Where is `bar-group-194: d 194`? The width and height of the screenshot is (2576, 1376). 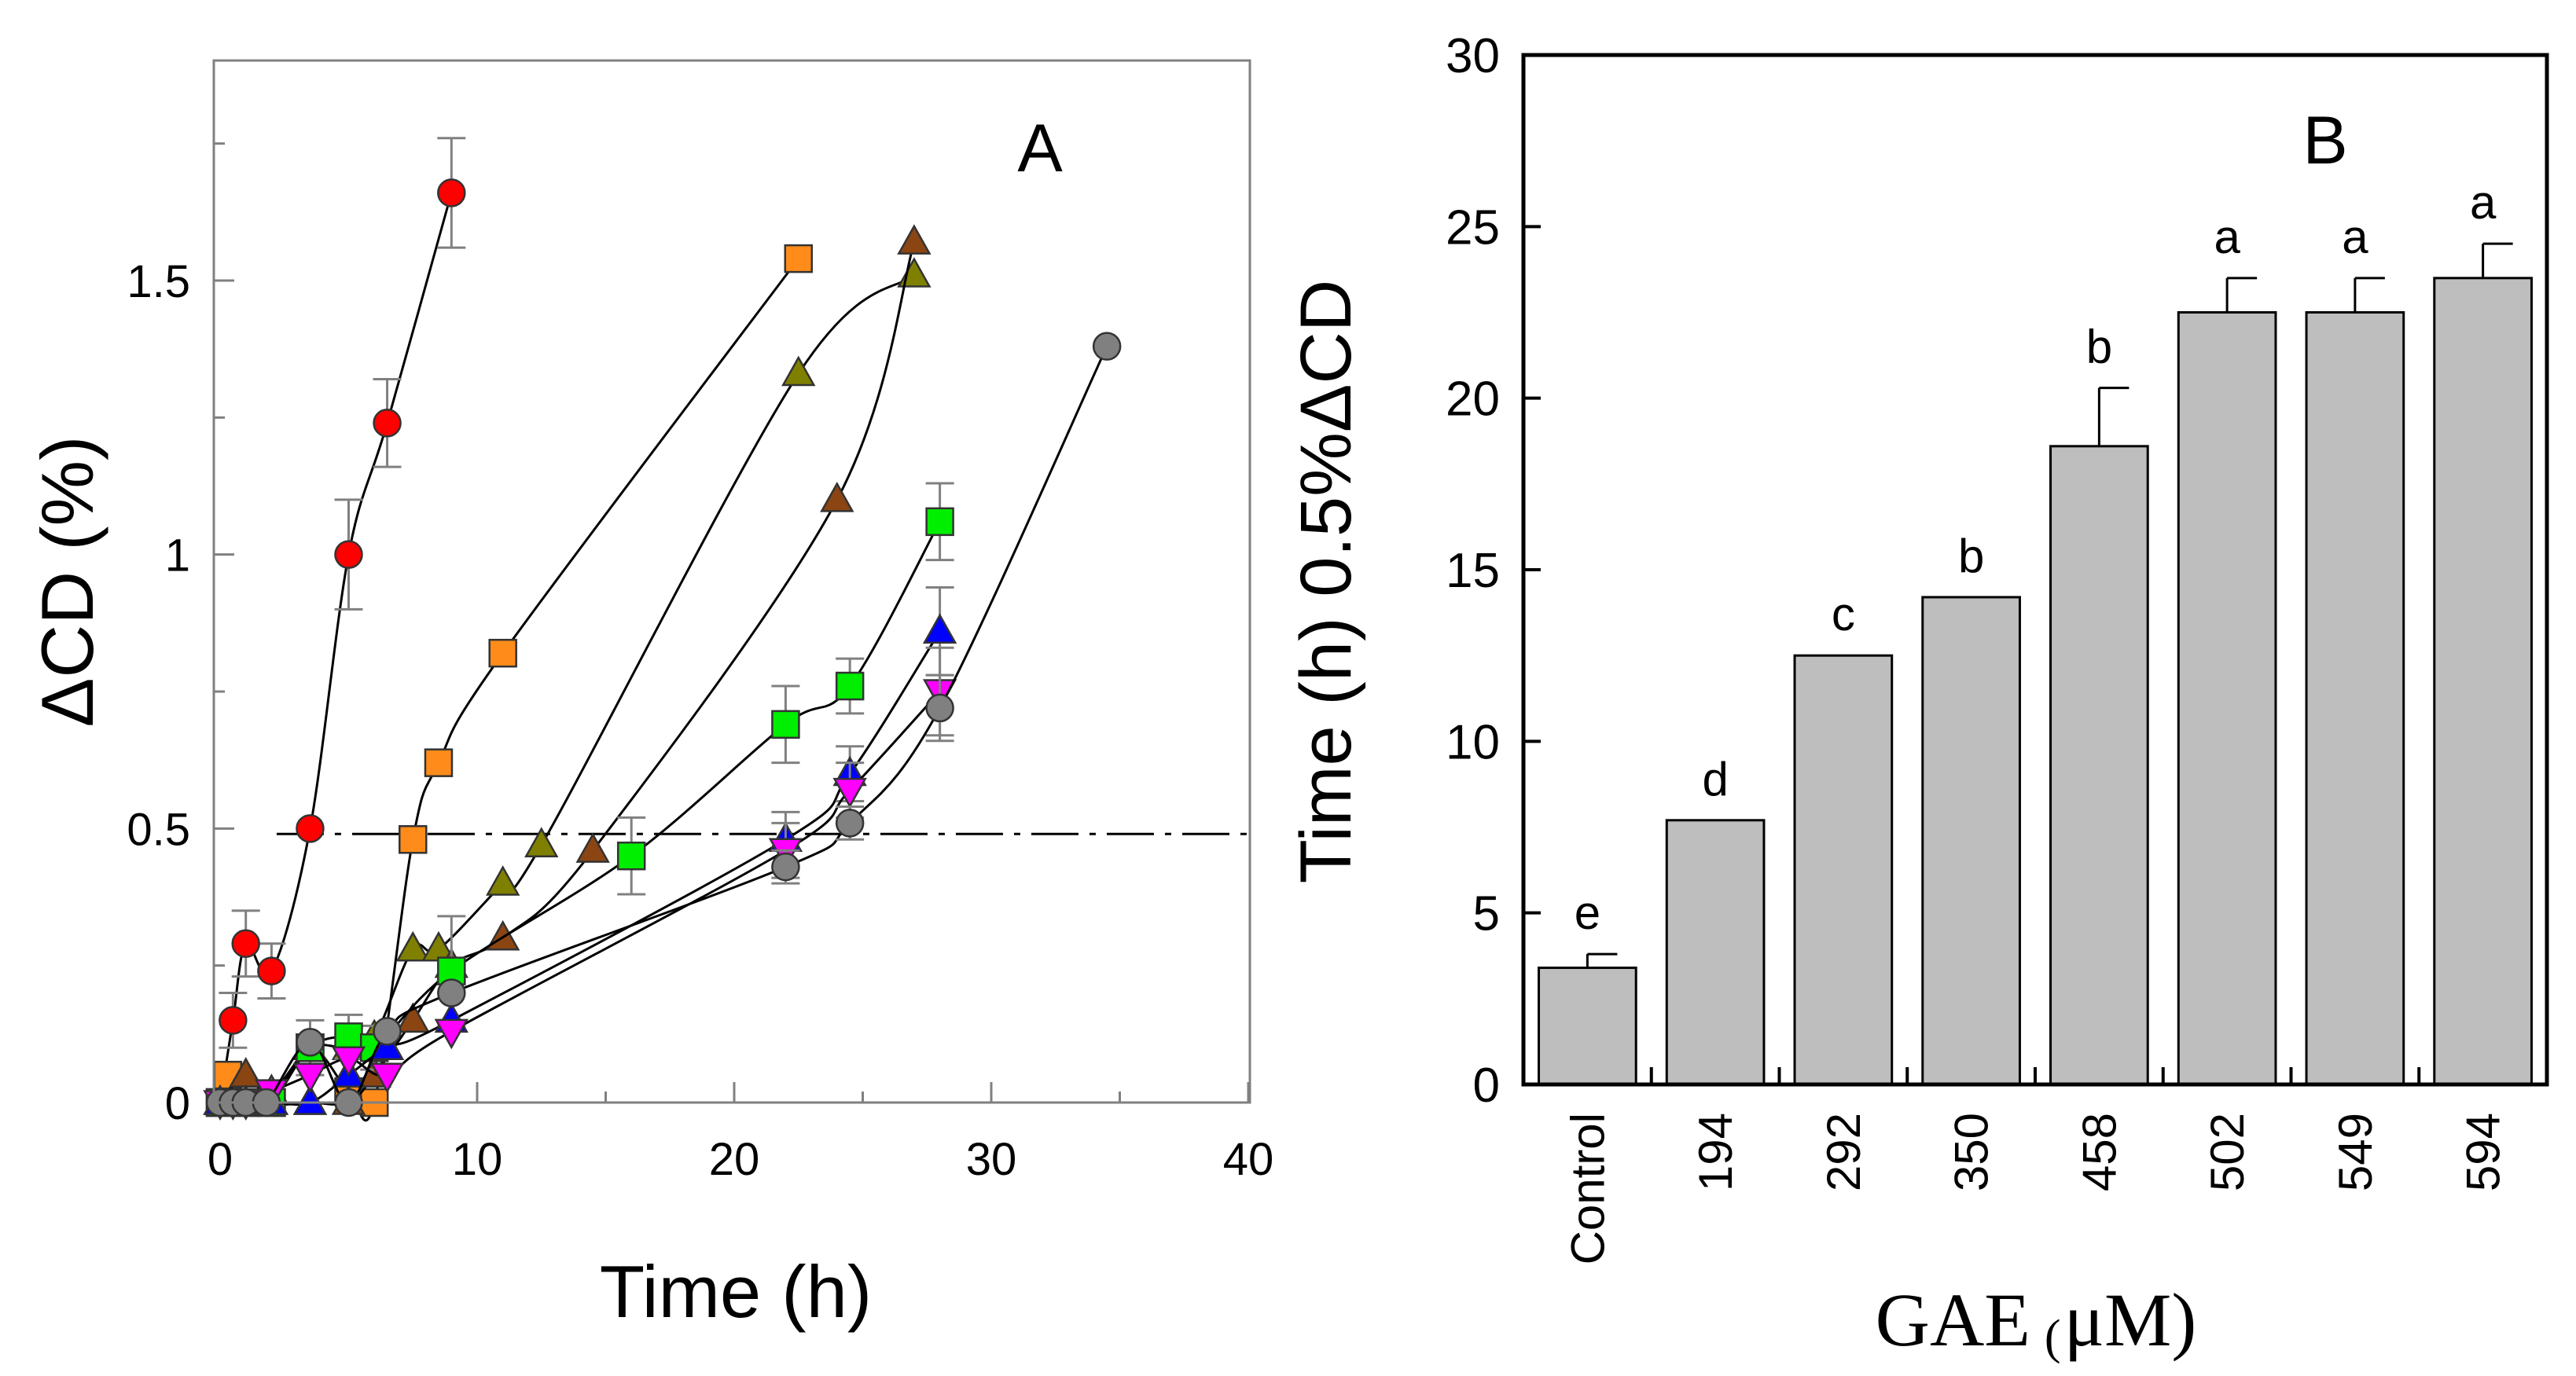 bar-group-194: d 194 is located at coordinates (1707, 972).